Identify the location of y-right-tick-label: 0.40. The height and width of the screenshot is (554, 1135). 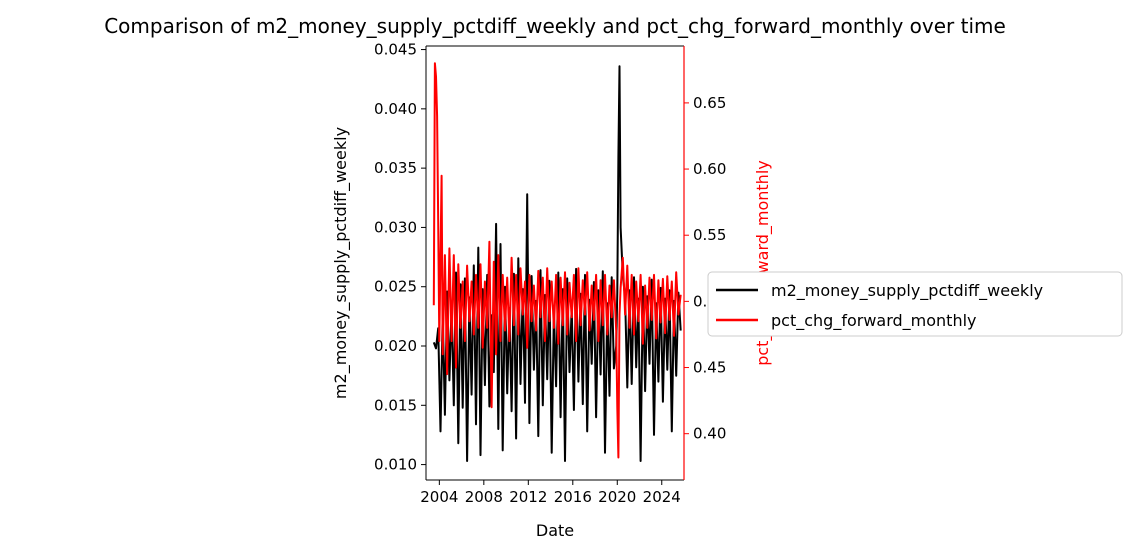
(709, 434).